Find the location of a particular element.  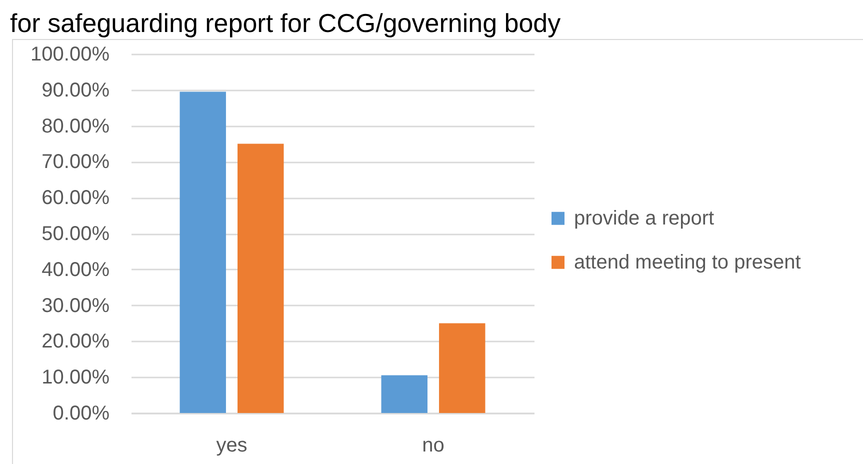

y-tick-label: 20.00% is located at coordinates (76, 341).